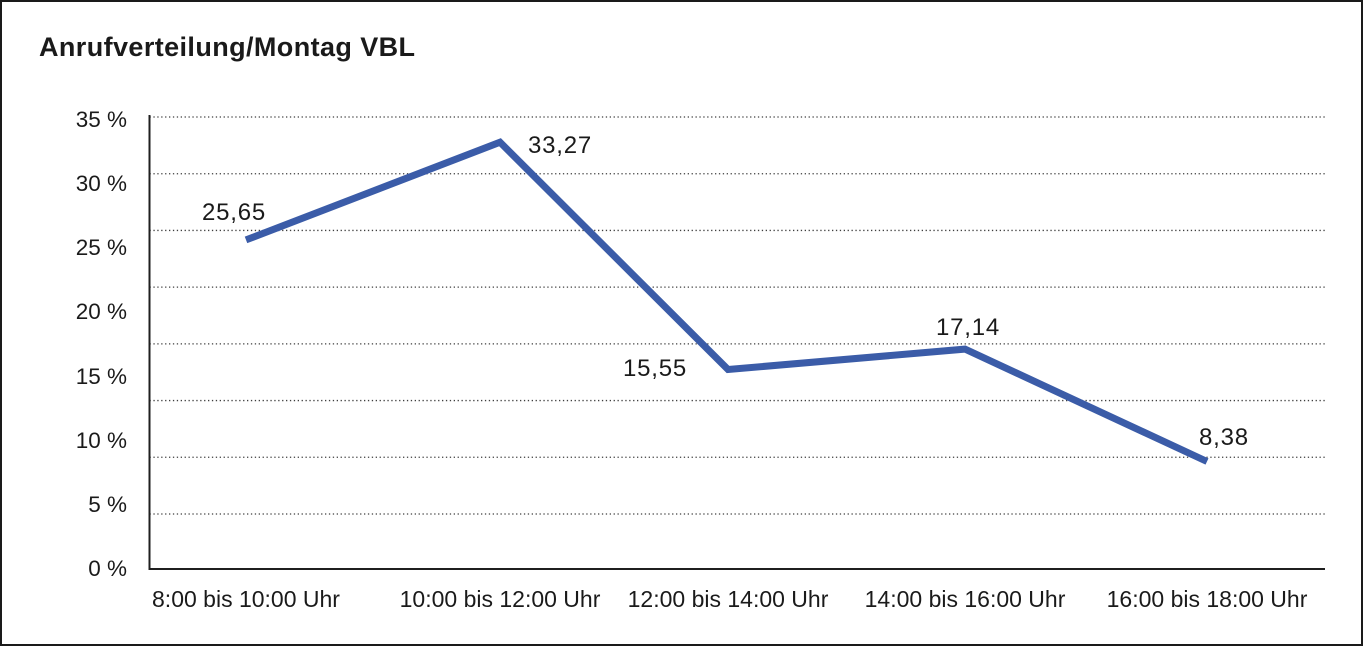 The image size is (1363, 646). Describe the element at coordinates (107, 568) in the screenshot. I see `y-tick-label: 0 %` at that location.